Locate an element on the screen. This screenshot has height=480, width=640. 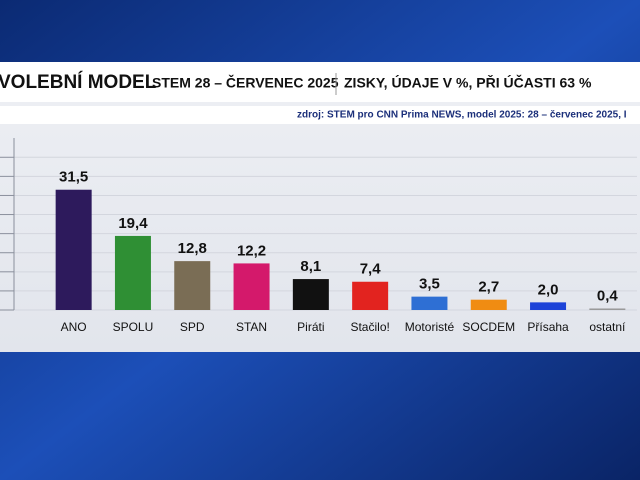
x-tick-label: SPD is located at coordinates (192, 327).